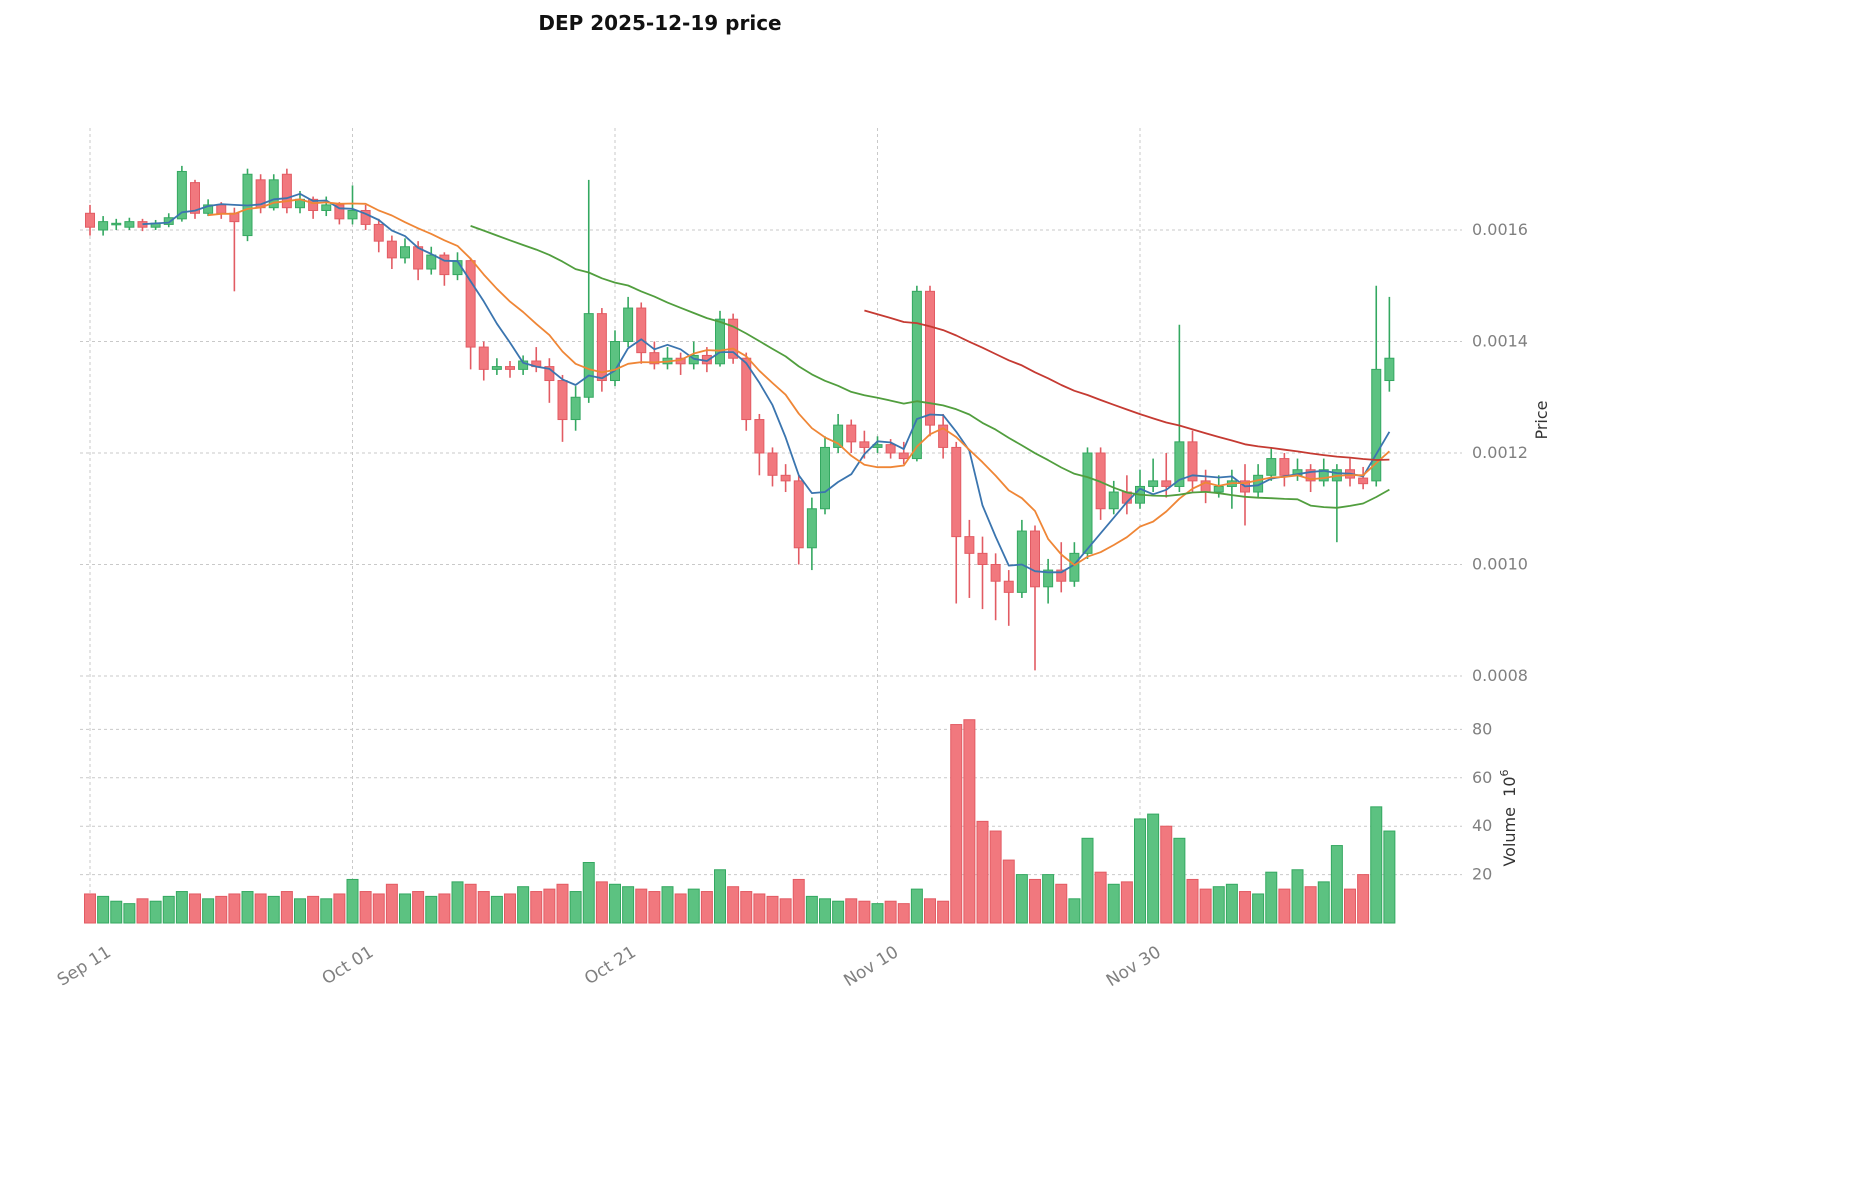 The image size is (1873, 1202). What do you see at coordinates (1541, 419) in the screenshot?
I see `price-axis-label: Price` at bounding box center [1541, 419].